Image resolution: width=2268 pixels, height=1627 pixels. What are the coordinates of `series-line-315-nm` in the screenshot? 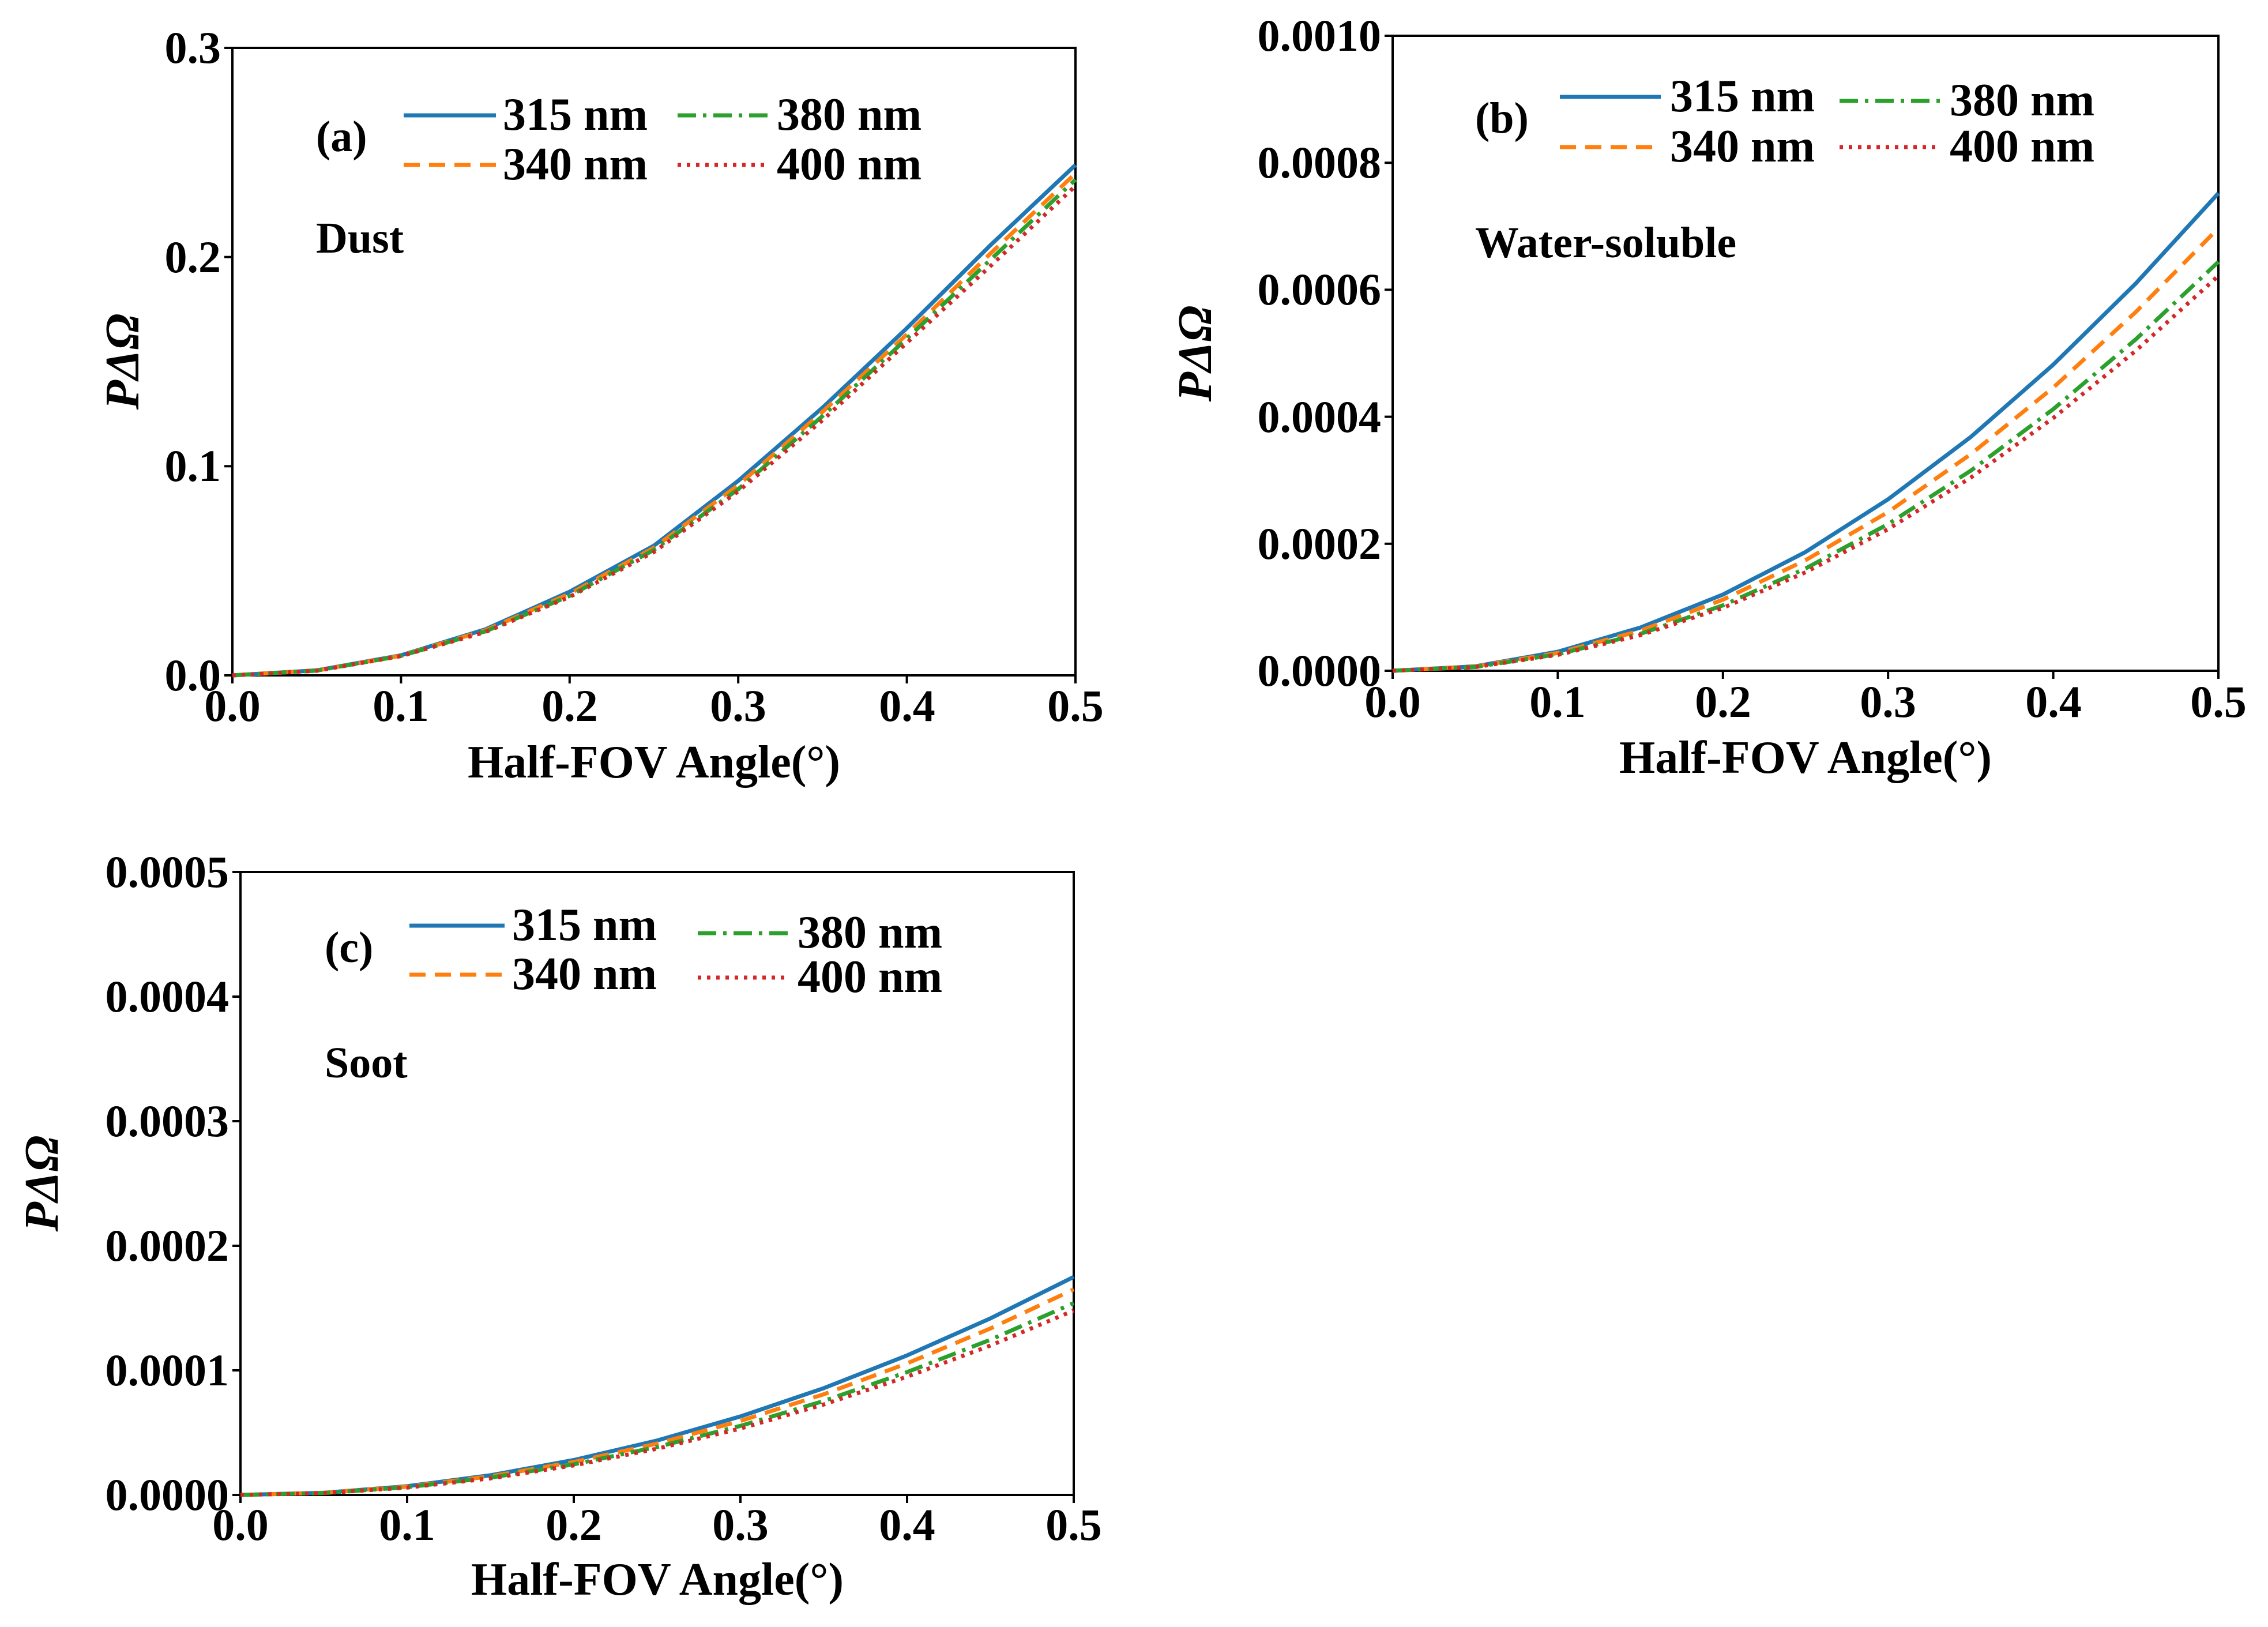 It's located at (657, 1386).